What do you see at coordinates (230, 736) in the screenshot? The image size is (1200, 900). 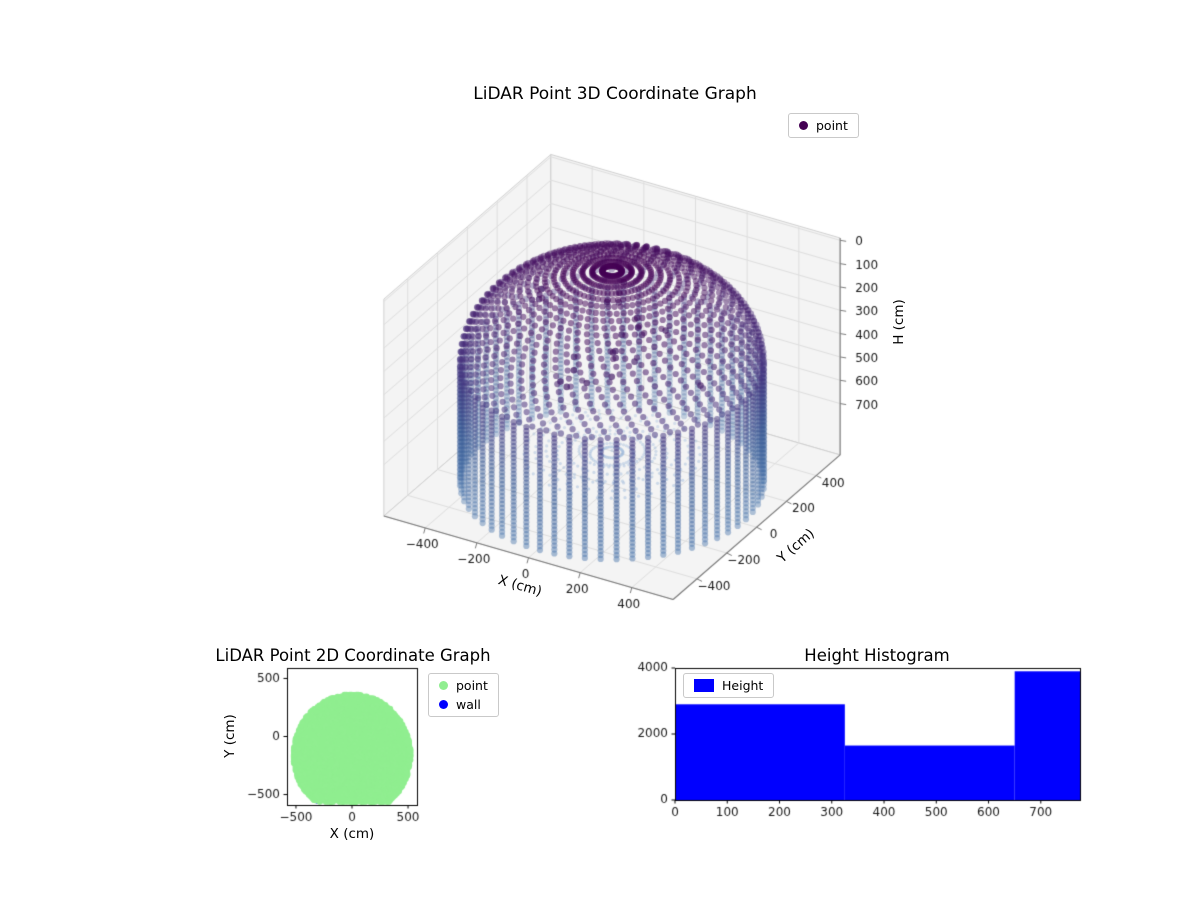 I see `plot2d-y-axis-label: Y (cm)` at bounding box center [230, 736].